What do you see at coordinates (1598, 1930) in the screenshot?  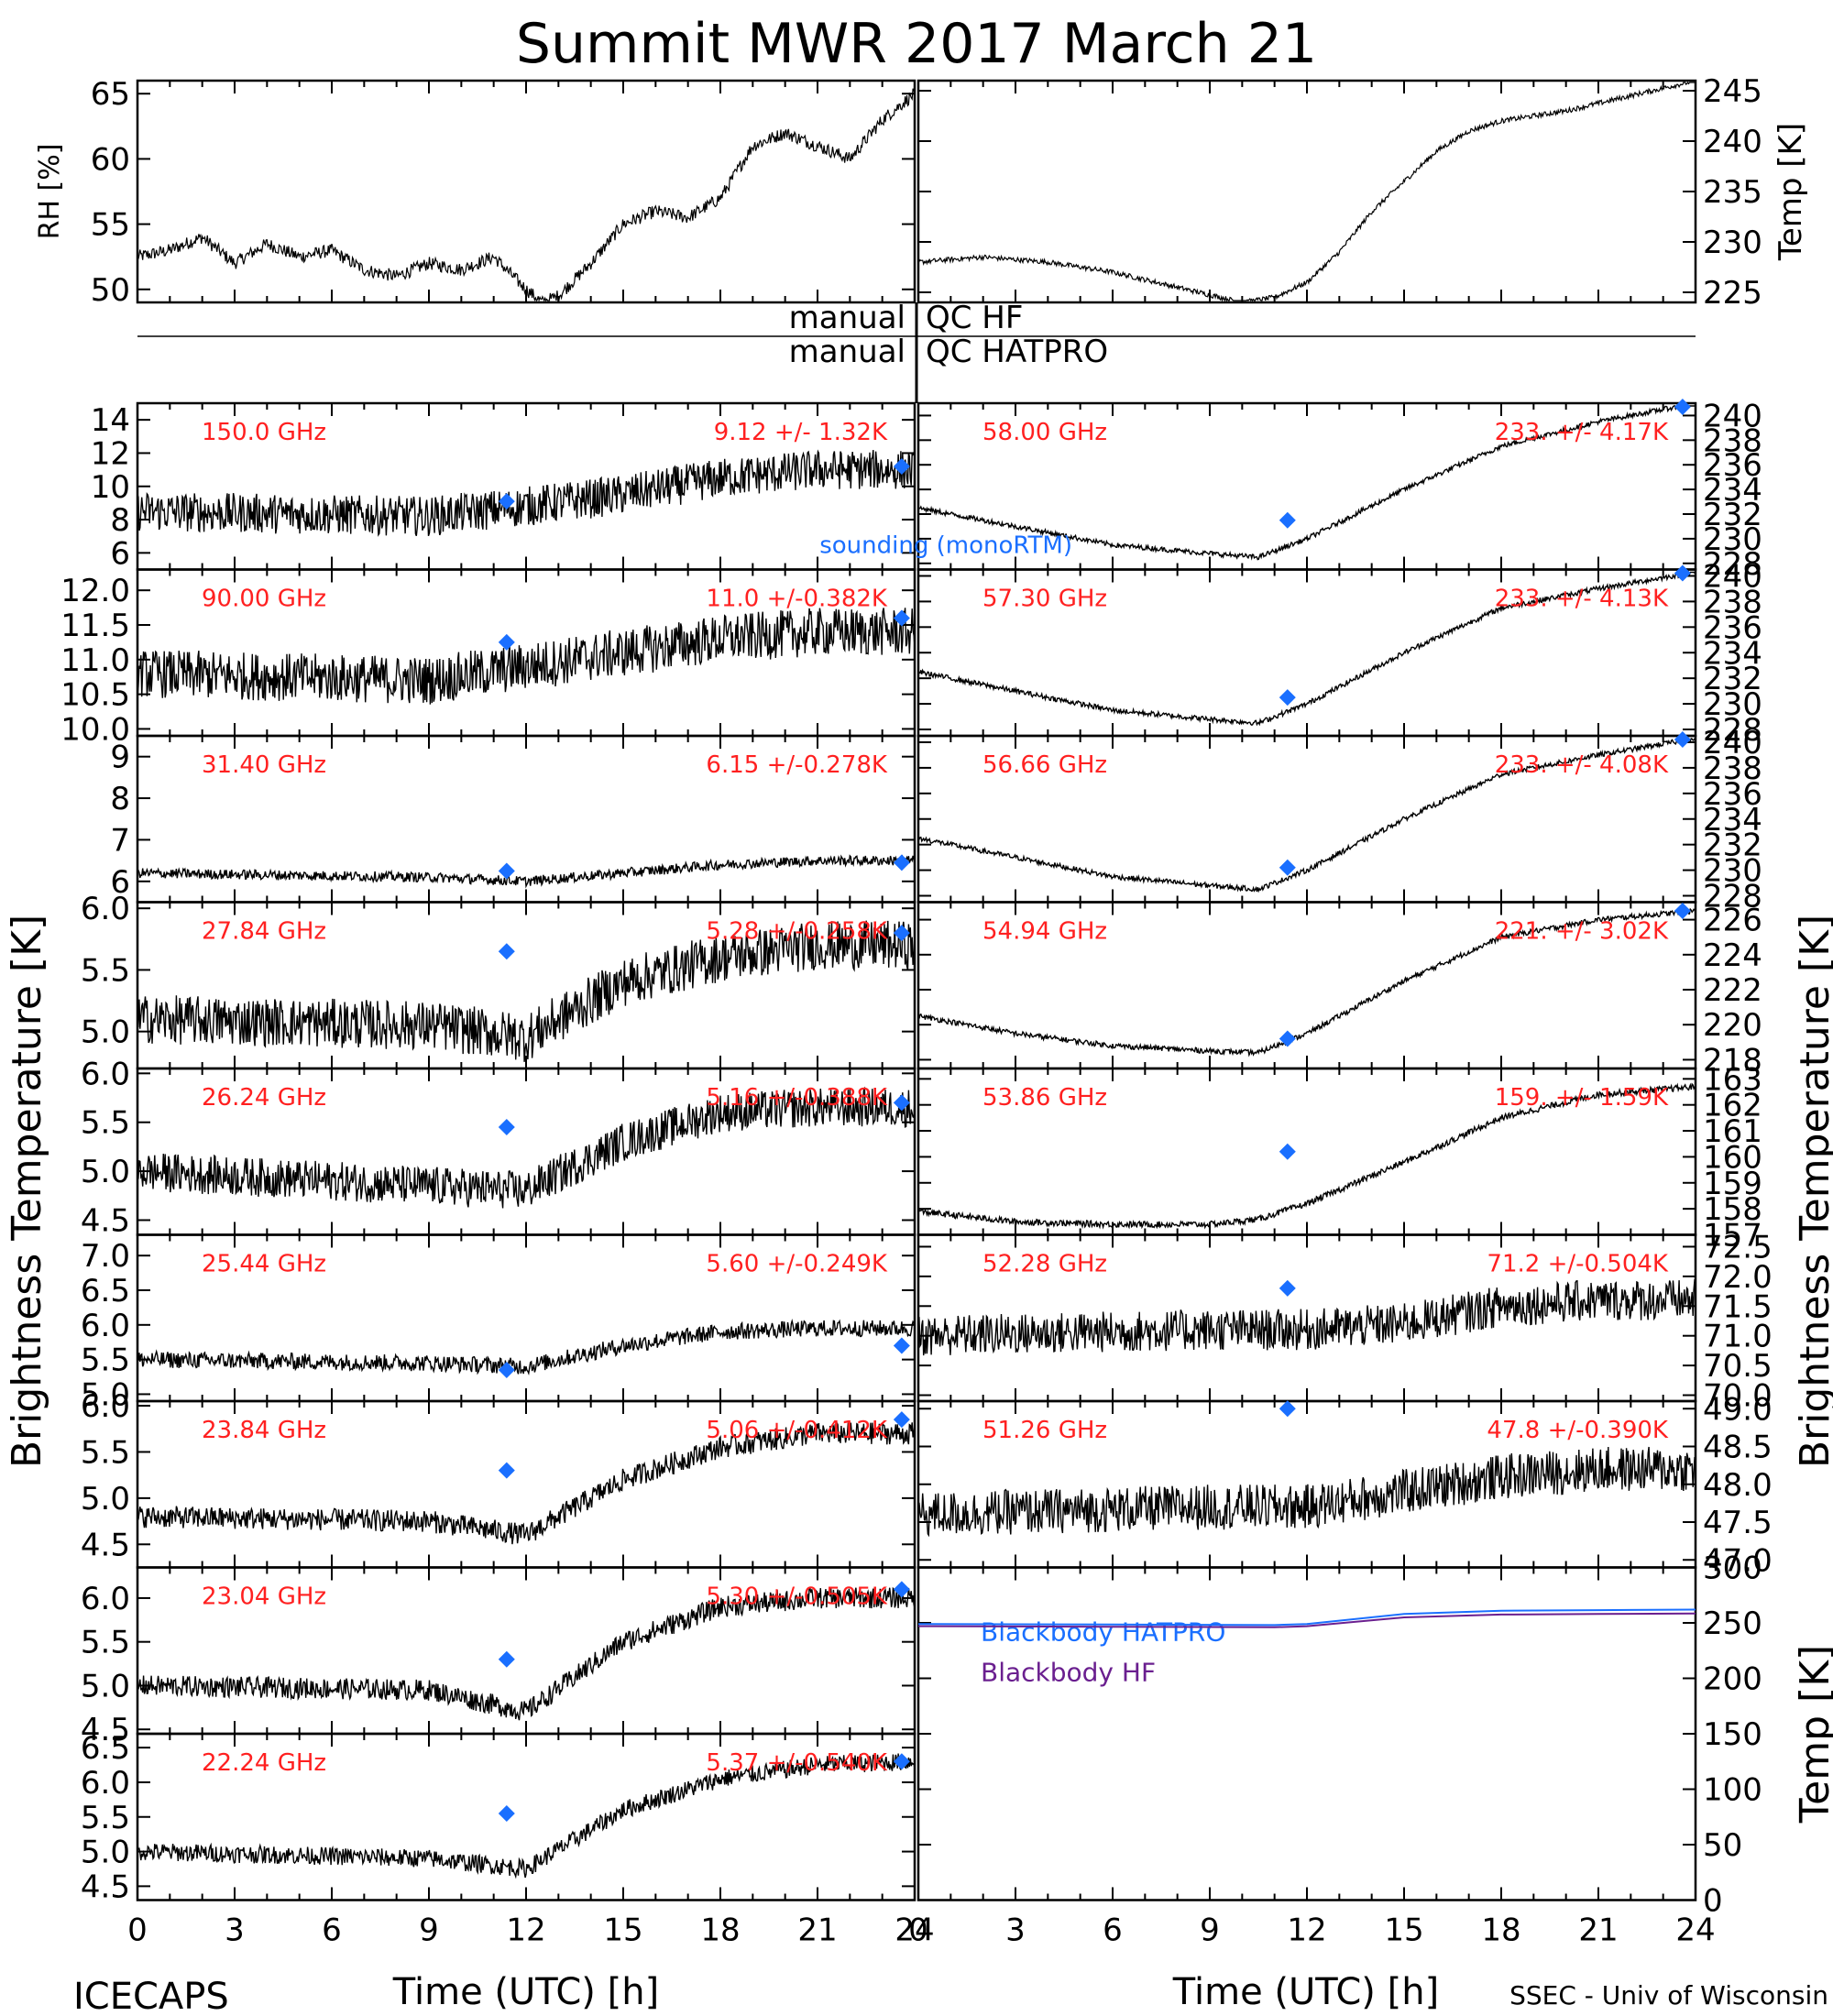 I see `blackbody-x-tick-label: 21` at bounding box center [1598, 1930].